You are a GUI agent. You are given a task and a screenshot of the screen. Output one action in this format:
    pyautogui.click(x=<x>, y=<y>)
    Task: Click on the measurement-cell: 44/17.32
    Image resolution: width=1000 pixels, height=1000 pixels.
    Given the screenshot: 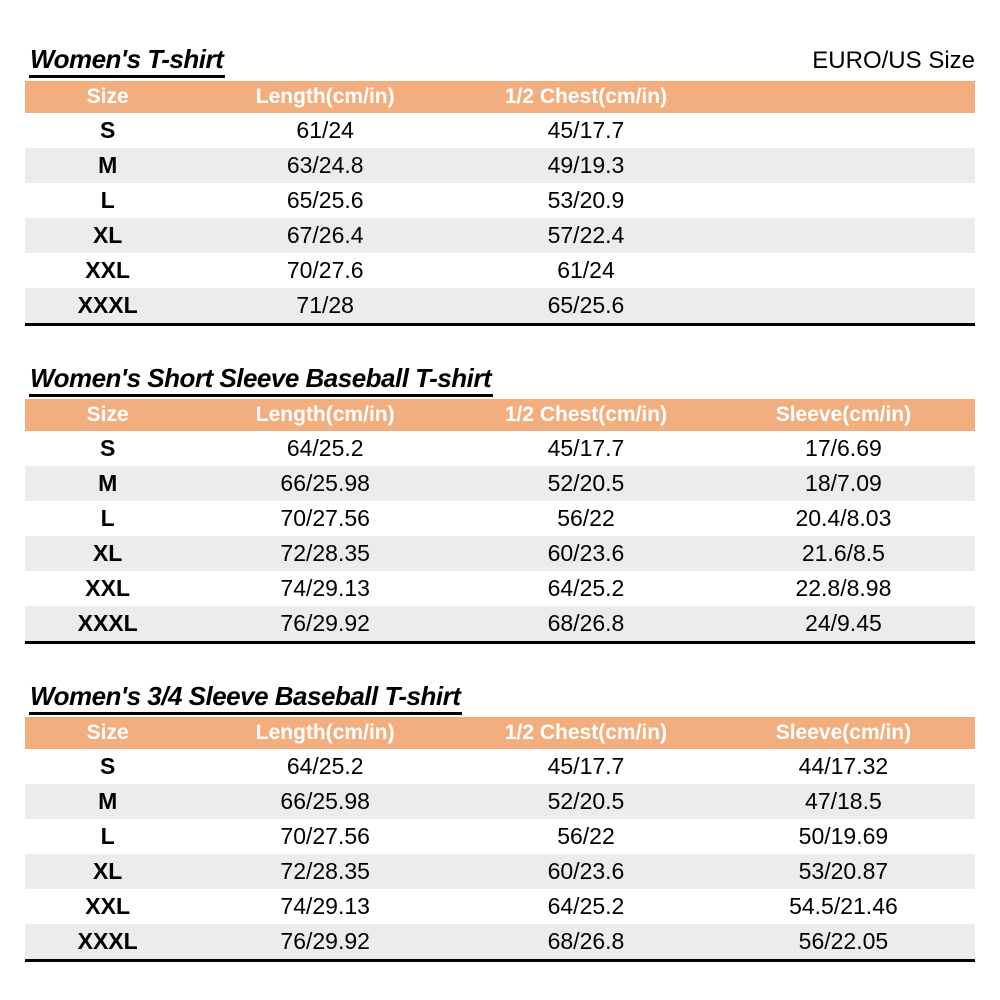 What is the action you would take?
    pyautogui.click(x=843, y=766)
    